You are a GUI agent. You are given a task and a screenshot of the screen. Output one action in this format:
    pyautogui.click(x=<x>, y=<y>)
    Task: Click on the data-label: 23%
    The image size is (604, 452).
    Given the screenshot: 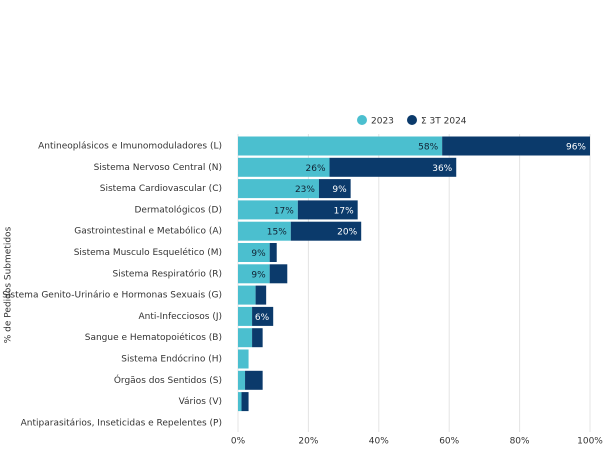 What is the action you would take?
    pyautogui.click(x=305, y=190)
    